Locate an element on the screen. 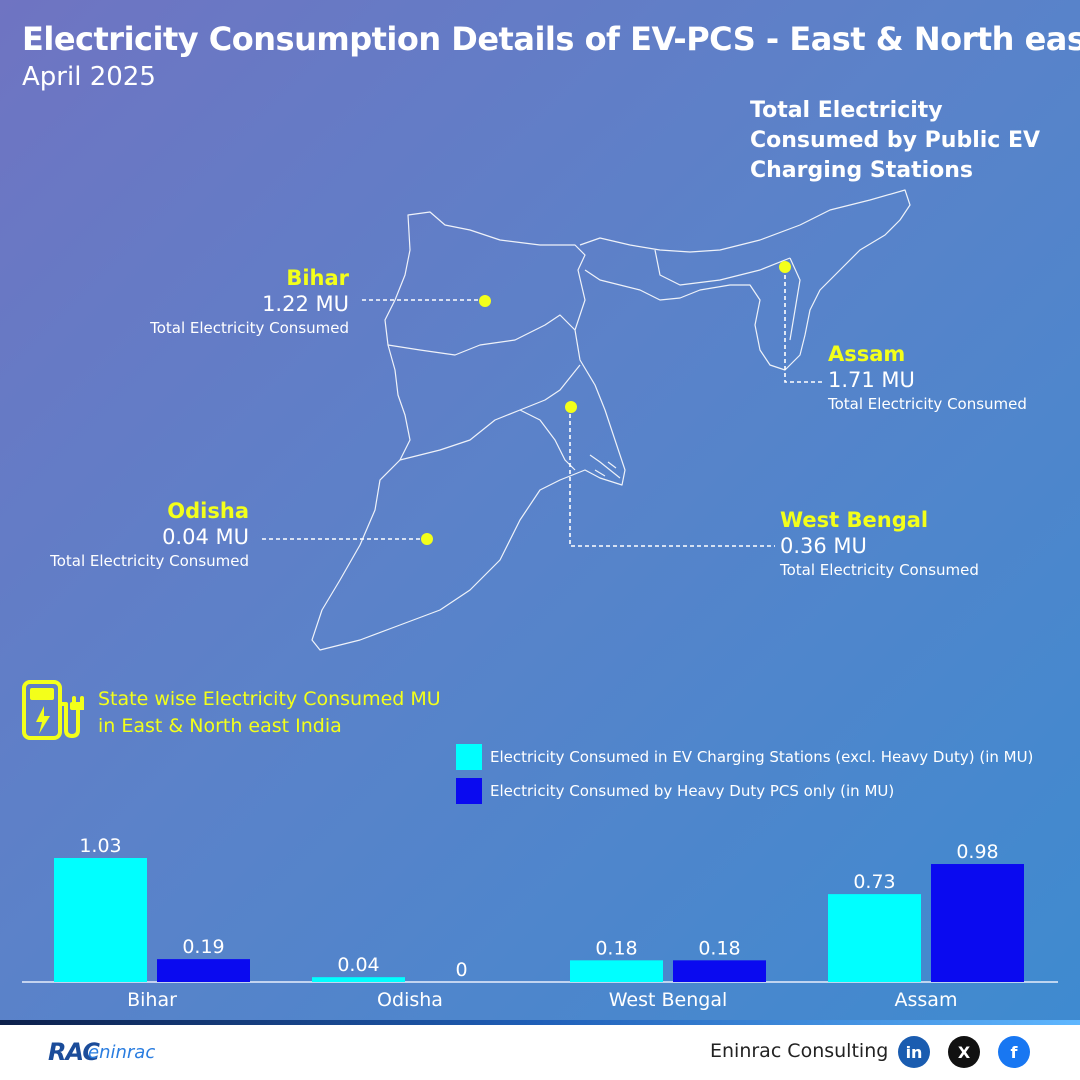 This screenshot has width=1080, height=1080. state-name-west-bengal: West Bengal is located at coordinates (854, 520).